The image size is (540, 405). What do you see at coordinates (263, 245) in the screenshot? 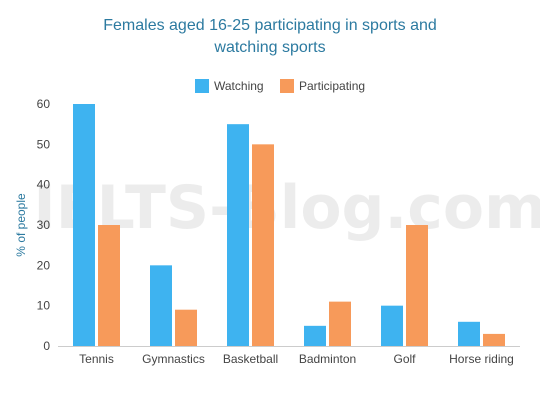
I see `bar-participating-basketball` at bounding box center [263, 245].